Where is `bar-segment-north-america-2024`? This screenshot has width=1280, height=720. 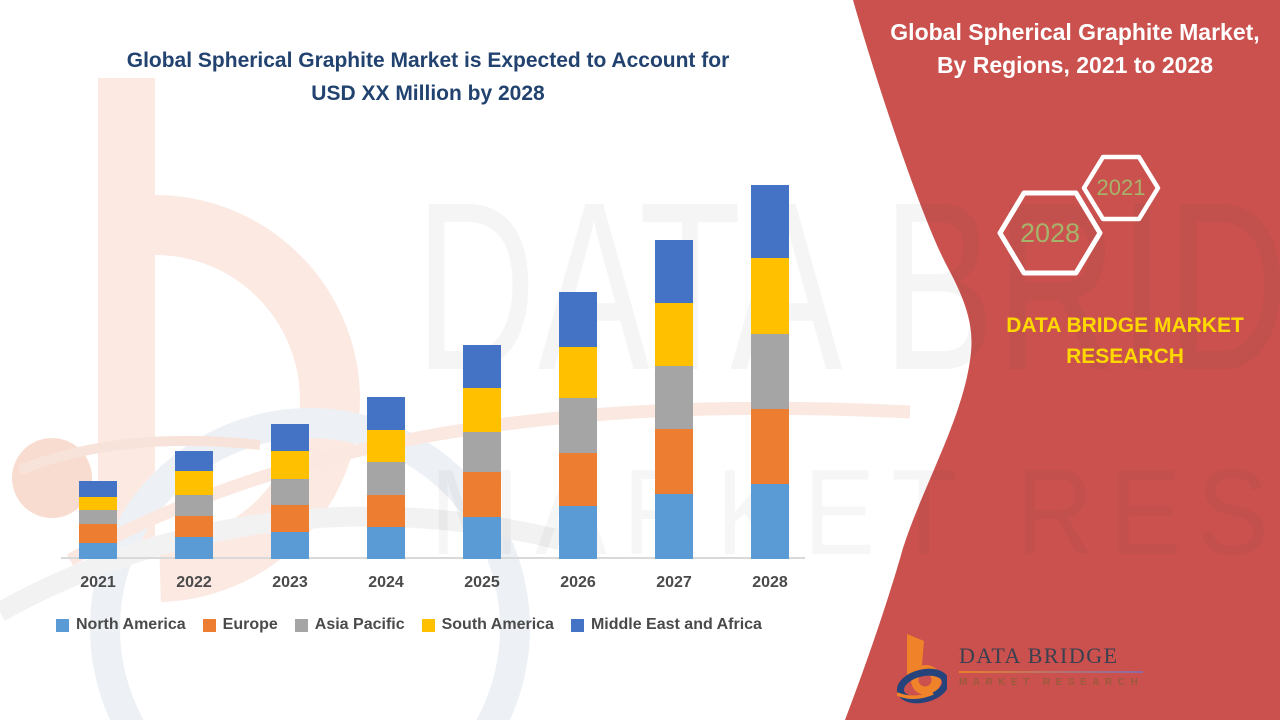 bar-segment-north-america-2024 is located at coordinates (386, 543).